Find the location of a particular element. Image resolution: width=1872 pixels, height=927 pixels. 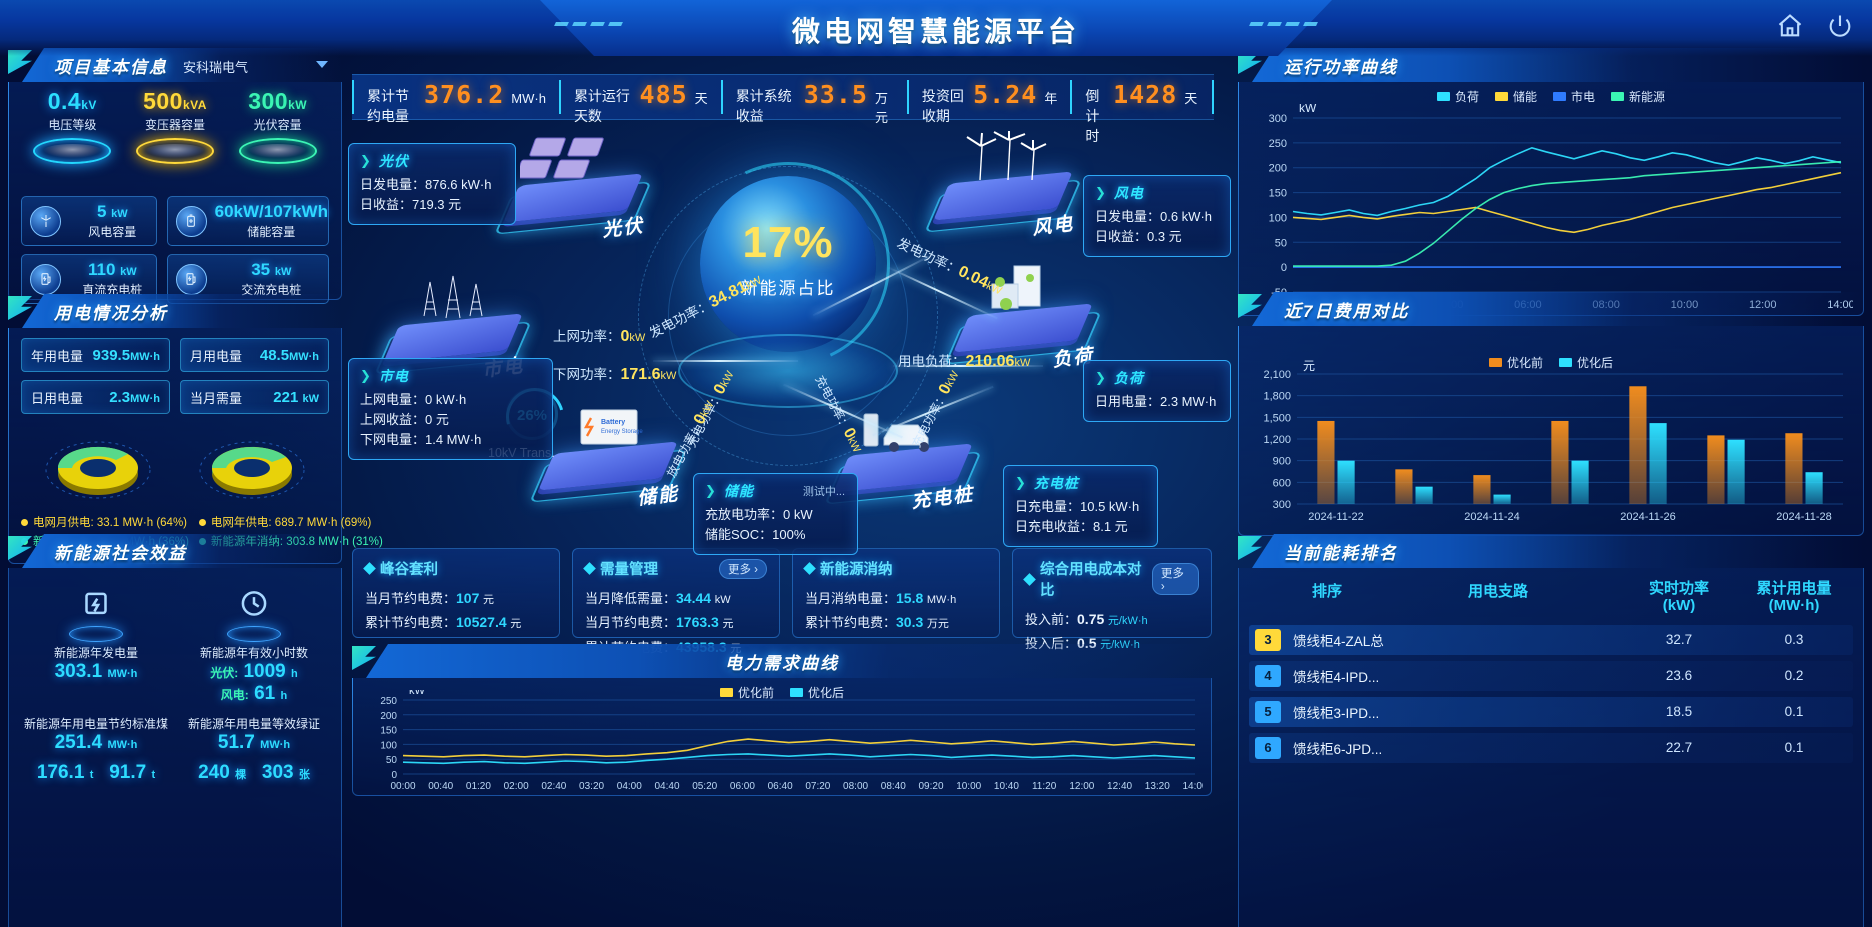

svg-text: 09:20 is located at coordinates (930, 786).